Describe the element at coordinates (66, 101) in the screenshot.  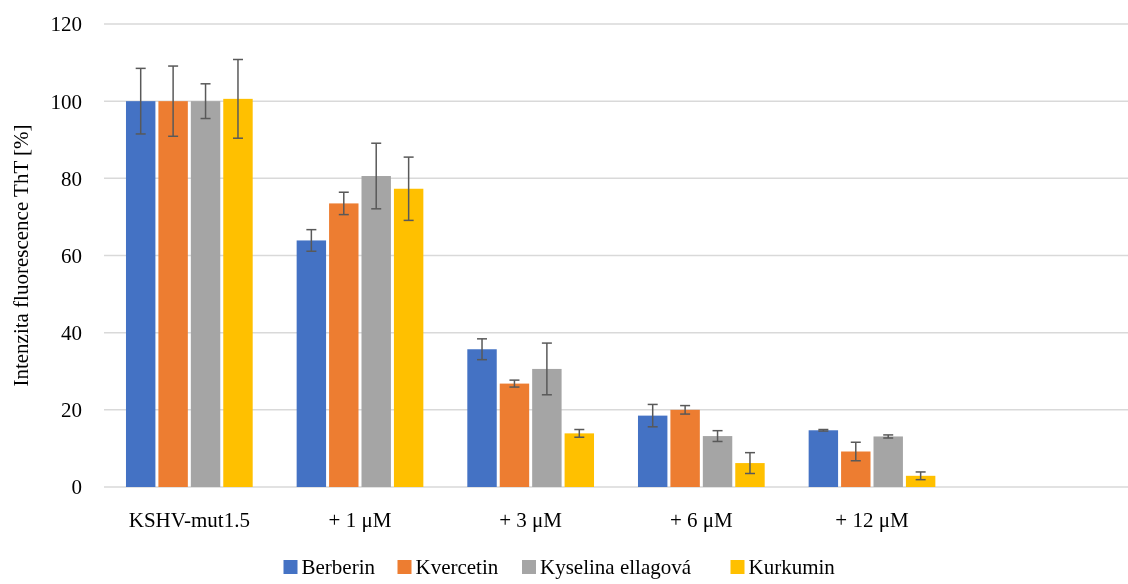
I see `y-tick-label: 100` at that location.